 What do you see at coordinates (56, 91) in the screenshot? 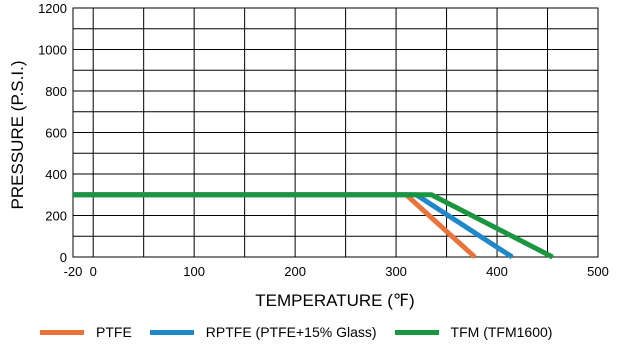
I see `y-tick-label: 800` at bounding box center [56, 91].